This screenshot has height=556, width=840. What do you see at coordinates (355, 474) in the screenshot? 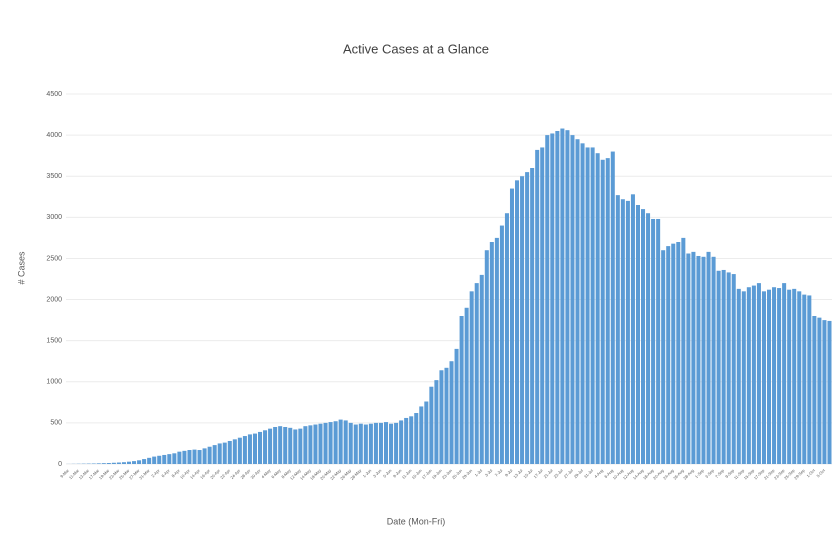
I see `x-tick-label: 28-May` at bounding box center [355, 474].